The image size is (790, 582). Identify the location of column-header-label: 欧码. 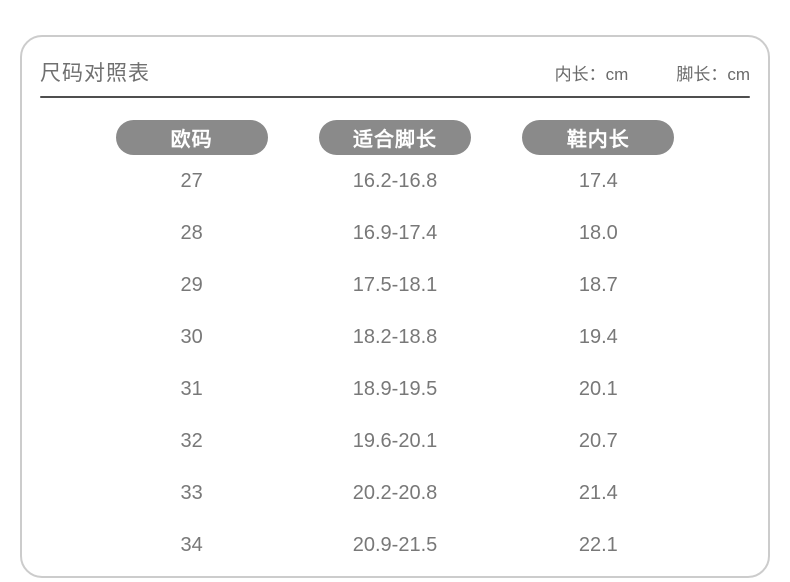
(191, 140).